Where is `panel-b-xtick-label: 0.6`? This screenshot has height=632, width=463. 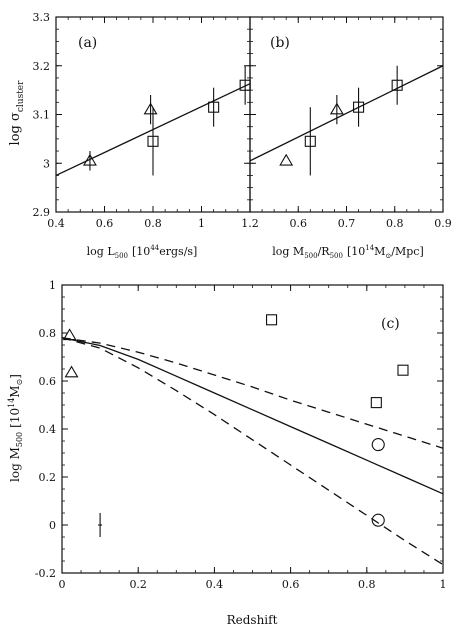
panel-b-xtick-label: 0.6 is located at coordinates (299, 223).